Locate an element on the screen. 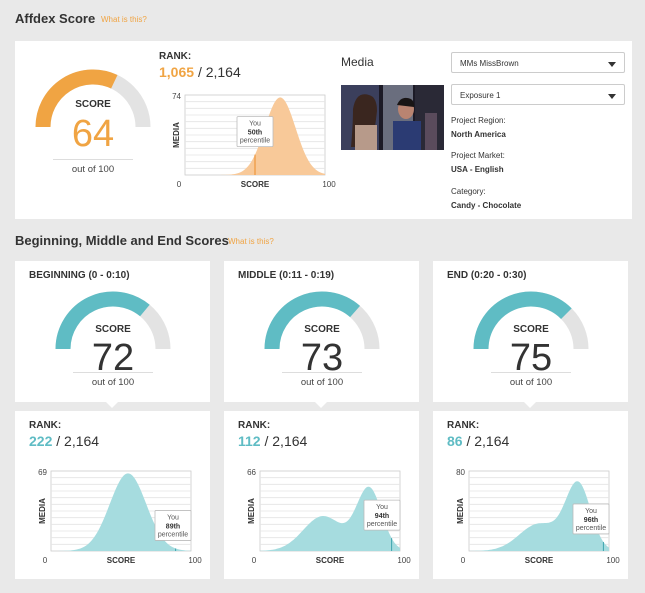  category-value: Candy - Chocolate is located at coordinates (486, 205).